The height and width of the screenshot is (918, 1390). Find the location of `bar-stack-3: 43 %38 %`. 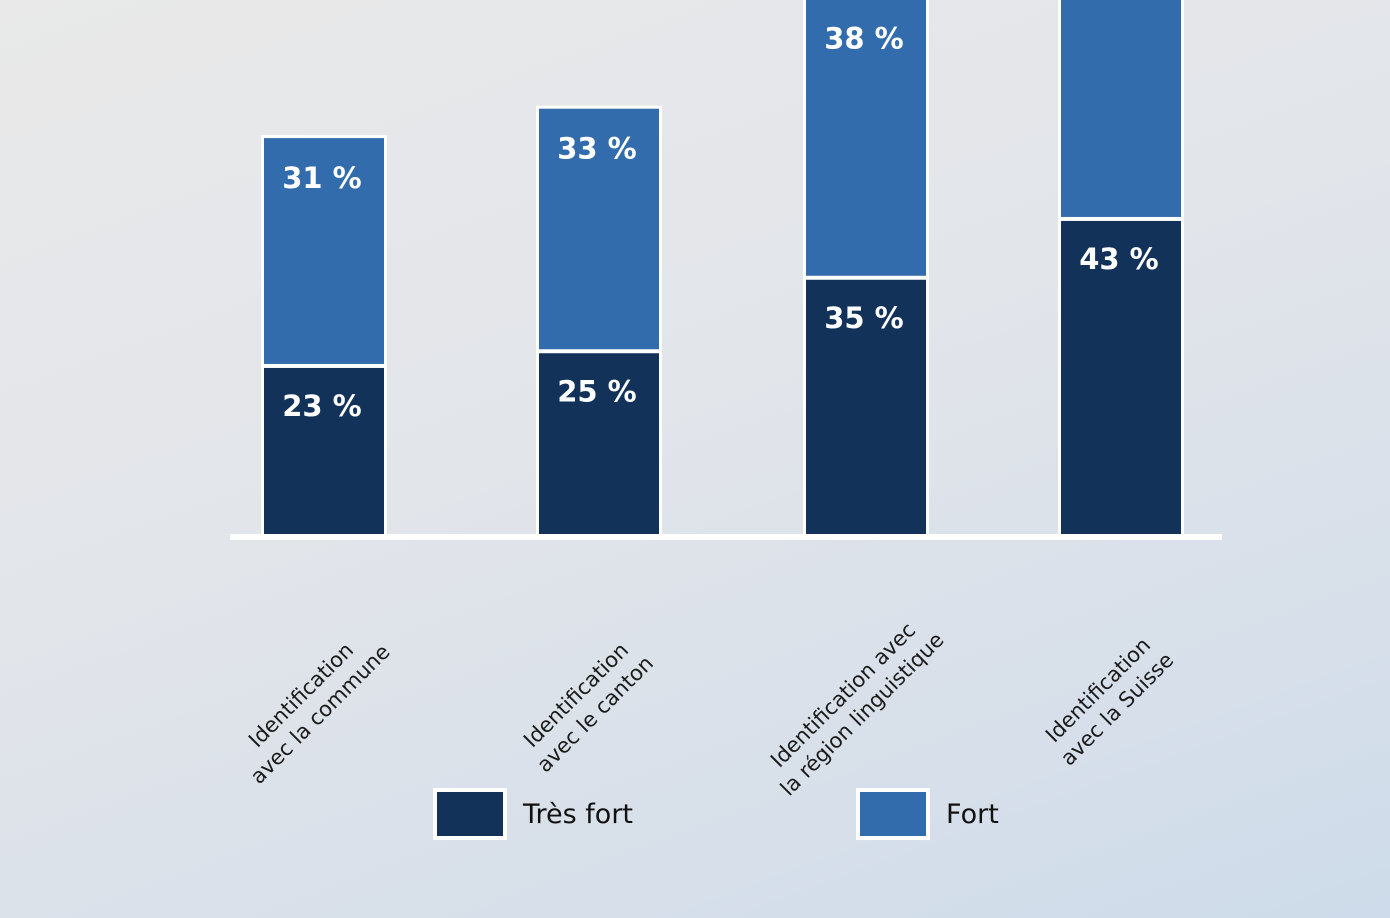

bar-stack-3: 43 %38 % is located at coordinates (1121, 267).